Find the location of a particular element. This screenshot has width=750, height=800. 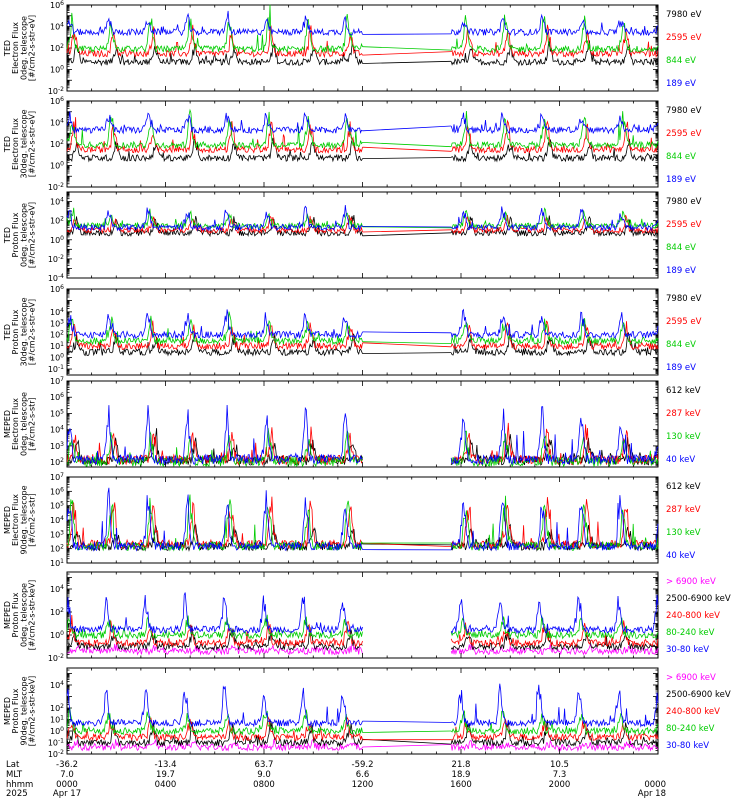

series-line--6900-kev is located at coordinates (554, 746).